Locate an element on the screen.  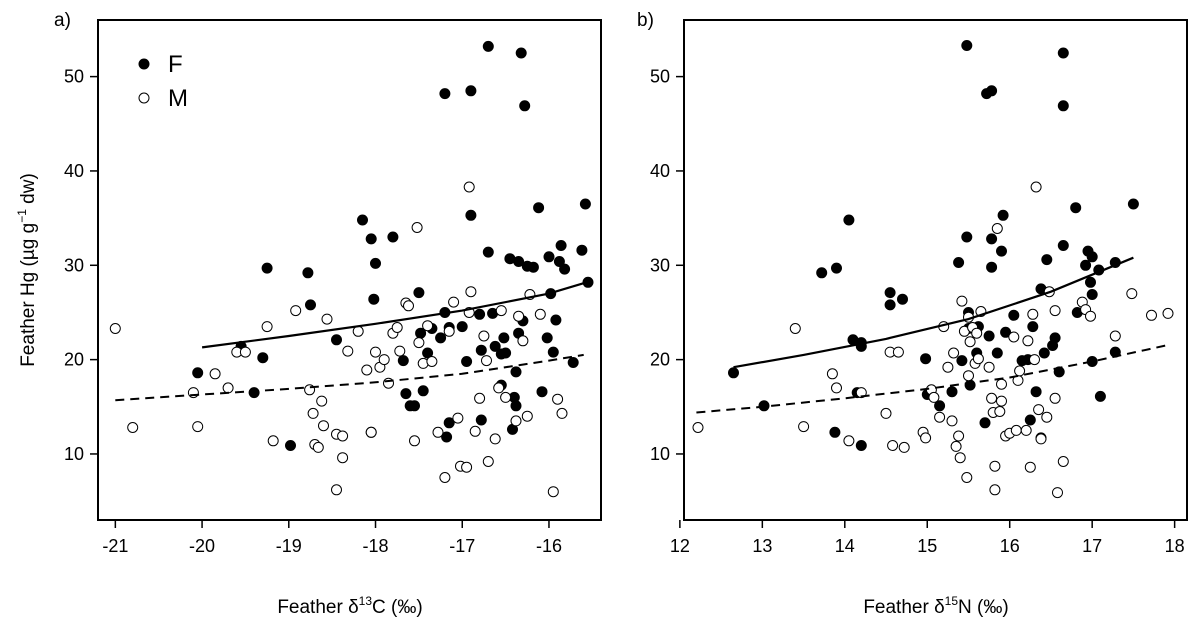
y-tick-label-b-1: 20 is located at coordinates (660, 360).